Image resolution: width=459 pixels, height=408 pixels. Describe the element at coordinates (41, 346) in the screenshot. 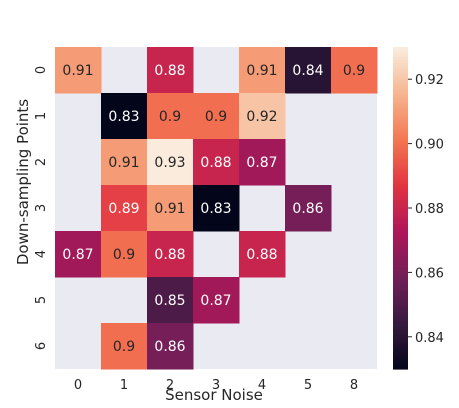

I see `y-tick-label: 6` at that location.